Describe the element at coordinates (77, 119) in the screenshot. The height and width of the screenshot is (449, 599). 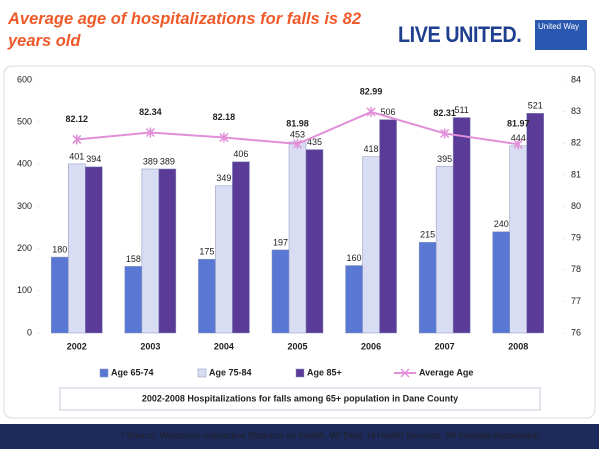
I see `line-value-label: 82.12` at that location.